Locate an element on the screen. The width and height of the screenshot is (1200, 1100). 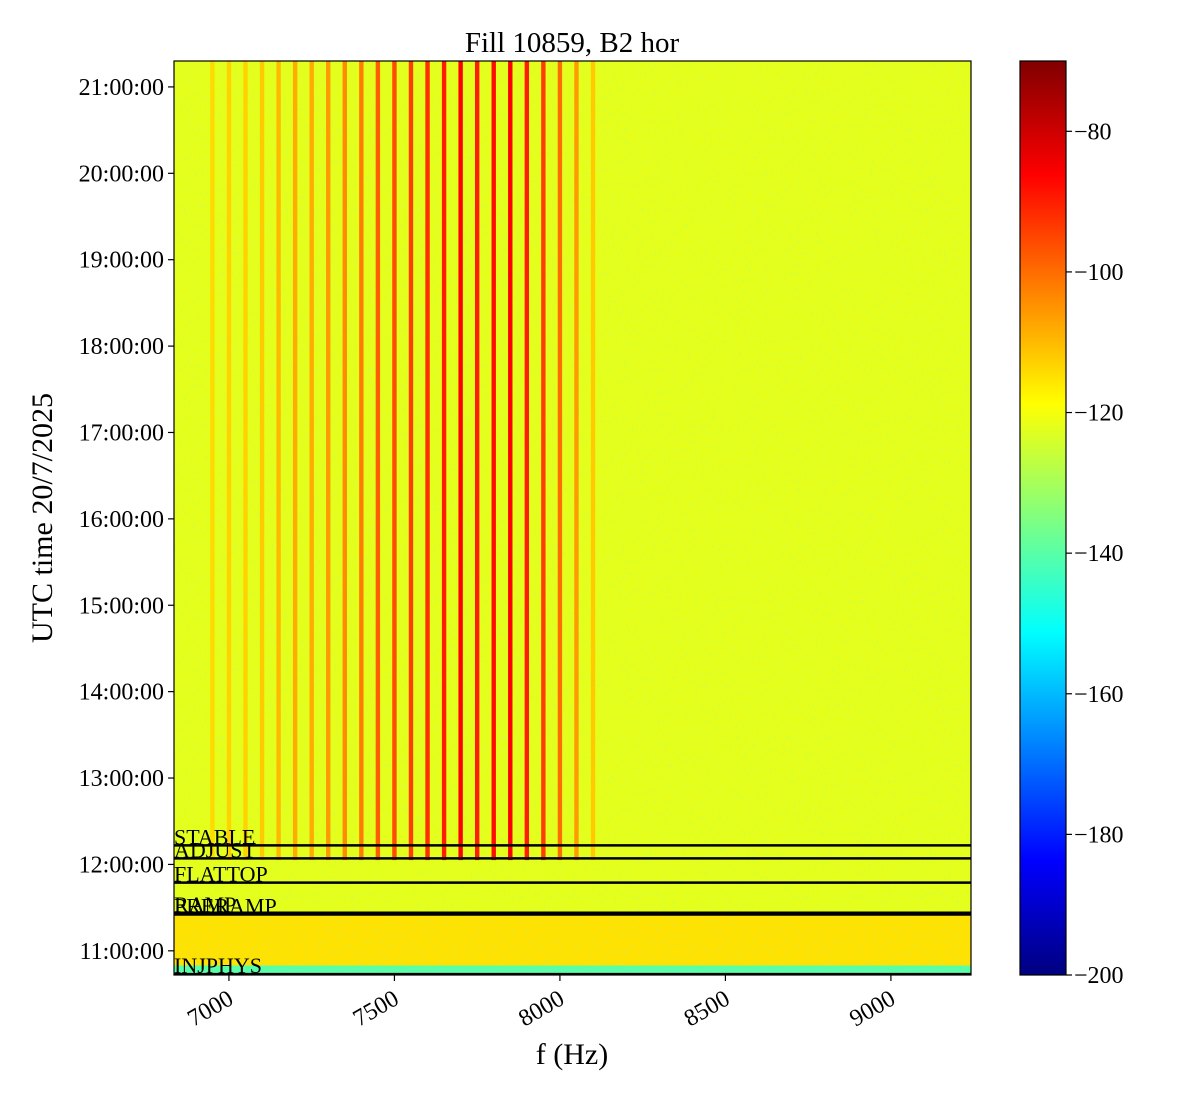
y-axis-label: UTC time 20/7/2025 is located at coordinates (42, 518).